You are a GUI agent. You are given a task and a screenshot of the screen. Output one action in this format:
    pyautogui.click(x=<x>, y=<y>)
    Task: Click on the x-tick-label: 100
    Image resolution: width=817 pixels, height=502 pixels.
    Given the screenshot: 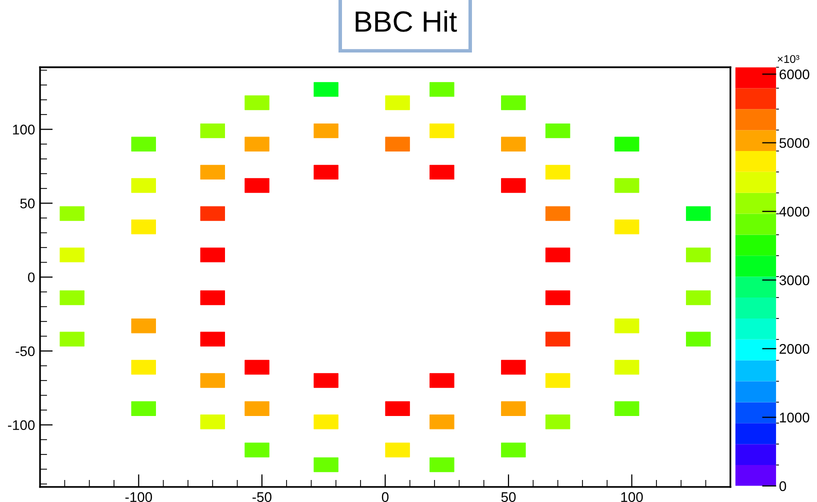 What is the action you would take?
    pyautogui.click(x=632, y=497)
    